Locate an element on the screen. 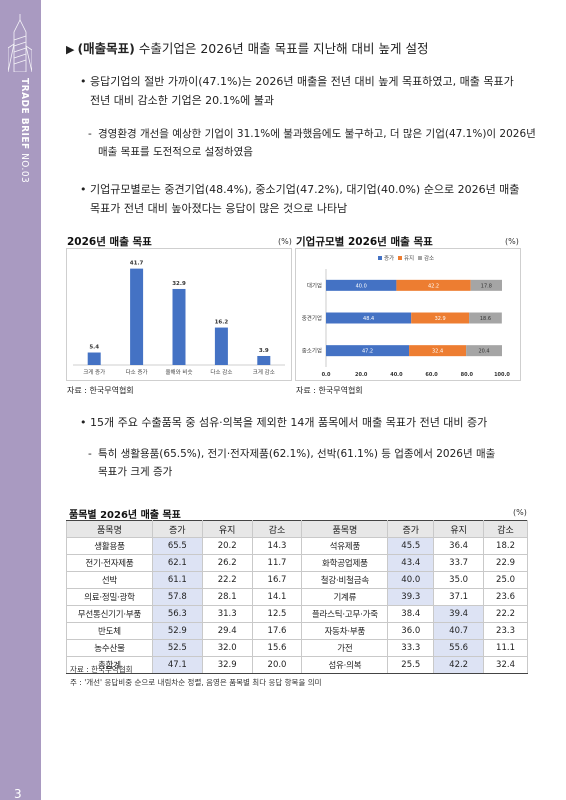  chart2-source: 자료 : 한국무역협회 is located at coordinates (329, 390).